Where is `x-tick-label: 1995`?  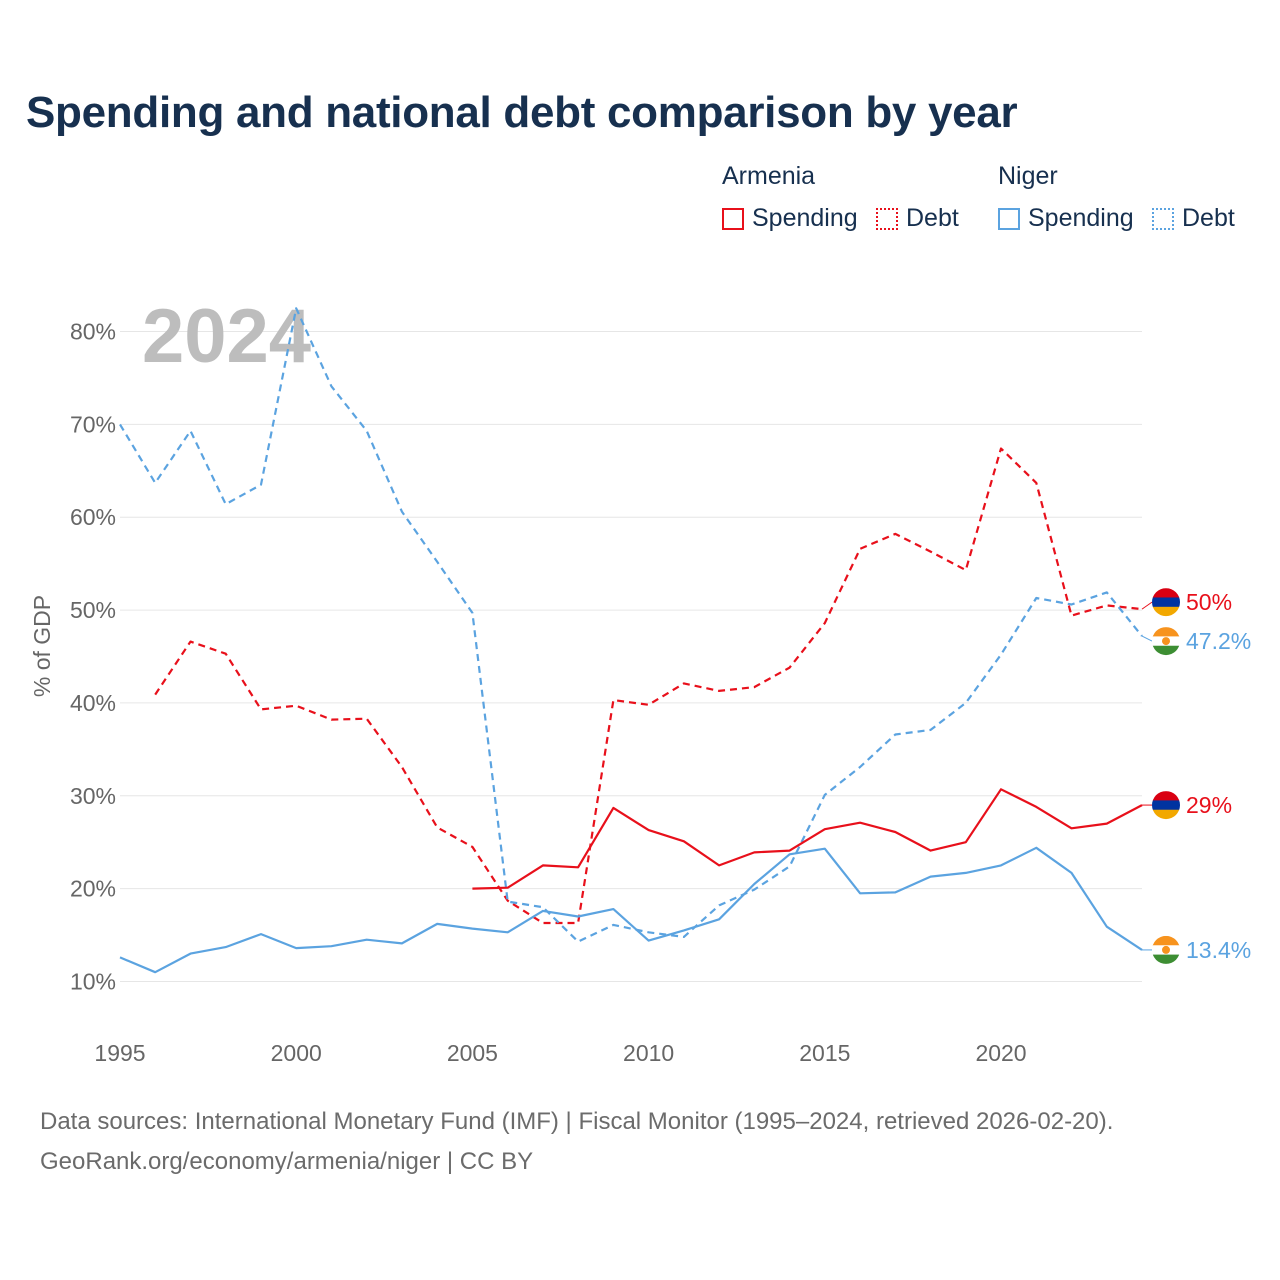
x-tick-label: 1995 is located at coordinates (119, 1053).